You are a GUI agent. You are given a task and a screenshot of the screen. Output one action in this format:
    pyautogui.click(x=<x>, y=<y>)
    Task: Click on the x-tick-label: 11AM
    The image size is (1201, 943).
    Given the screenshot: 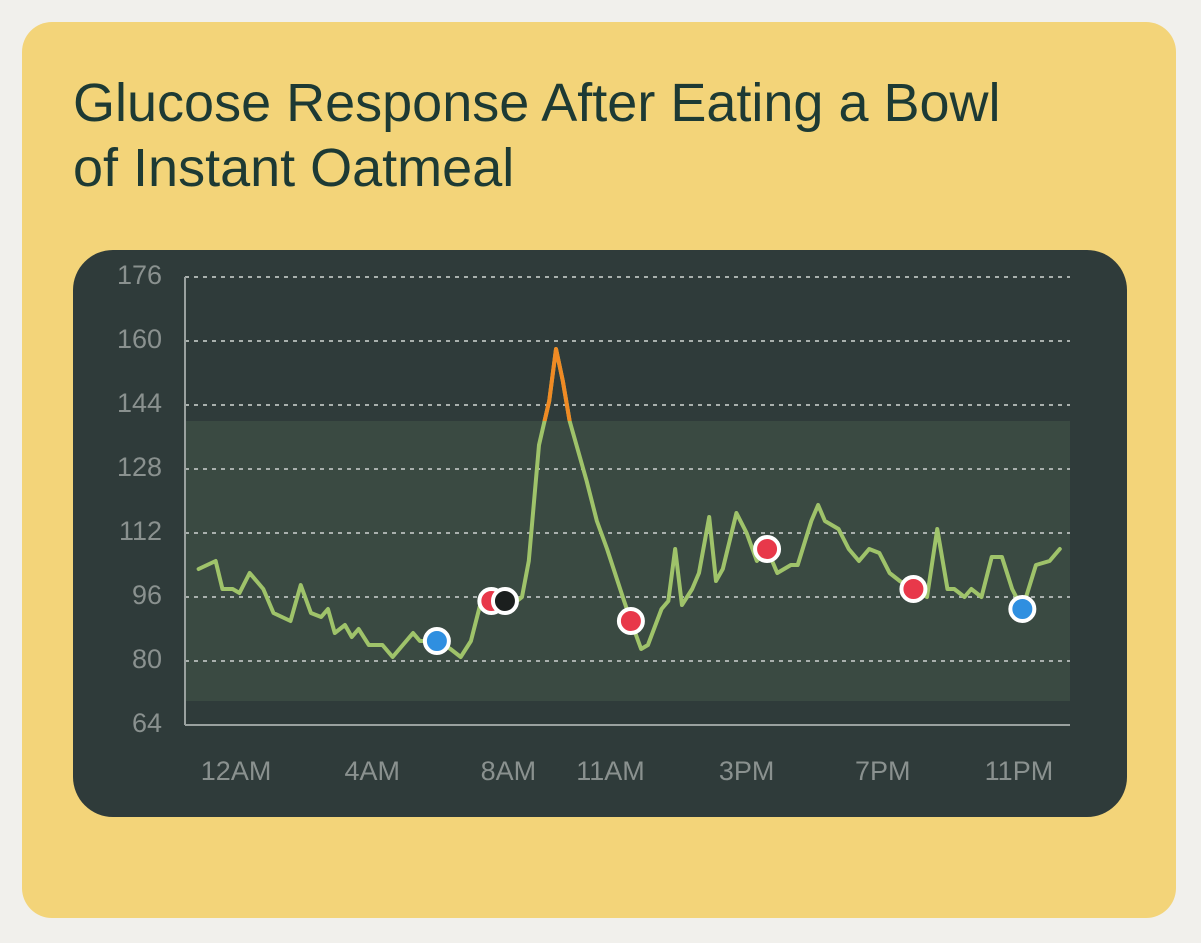 What is the action you would take?
    pyautogui.click(x=610, y=771)
    